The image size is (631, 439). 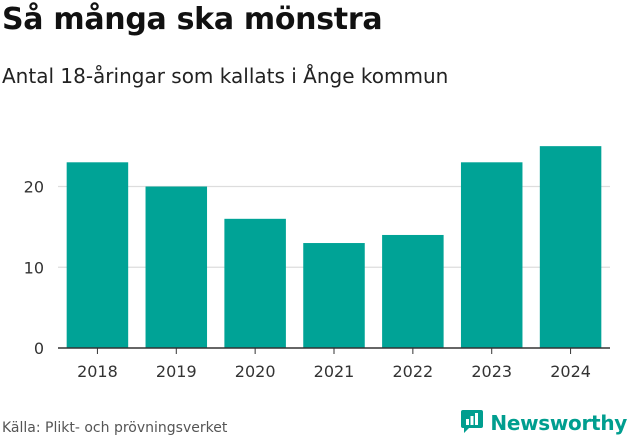 What do you see at coordinates (412, 371) in the screenshot?
I see `x-tick-label: 2022` at bounding box center [412, 371].